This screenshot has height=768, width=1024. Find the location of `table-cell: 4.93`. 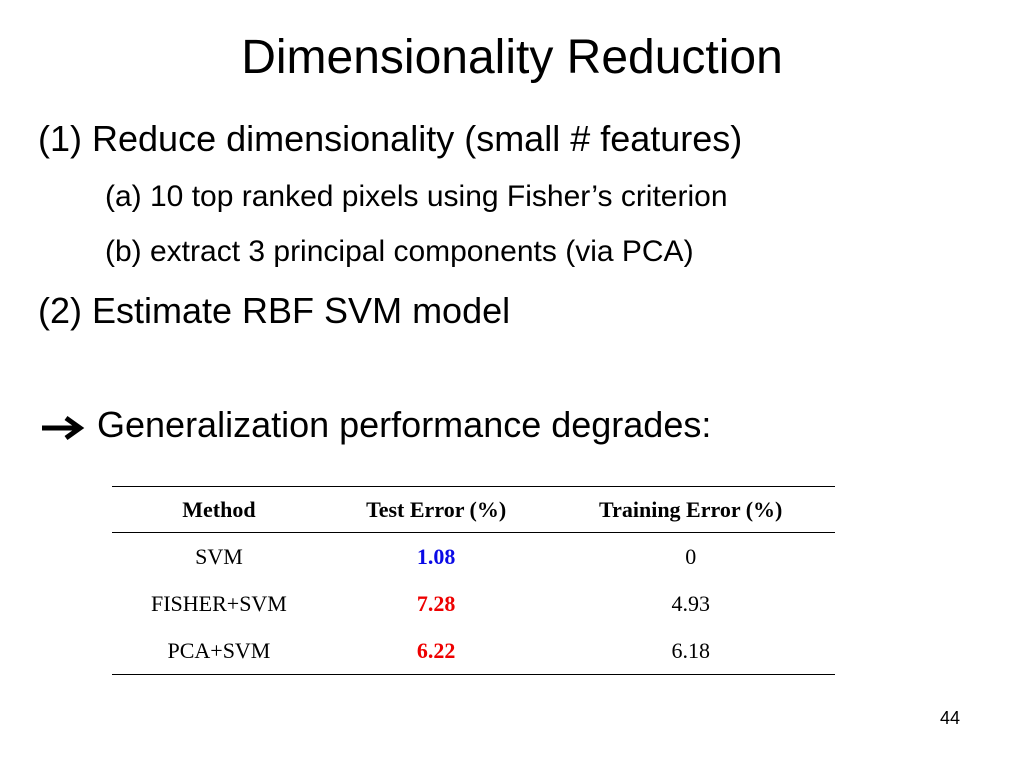

table-cell: 4.93 is located at coordinates (690, 603).